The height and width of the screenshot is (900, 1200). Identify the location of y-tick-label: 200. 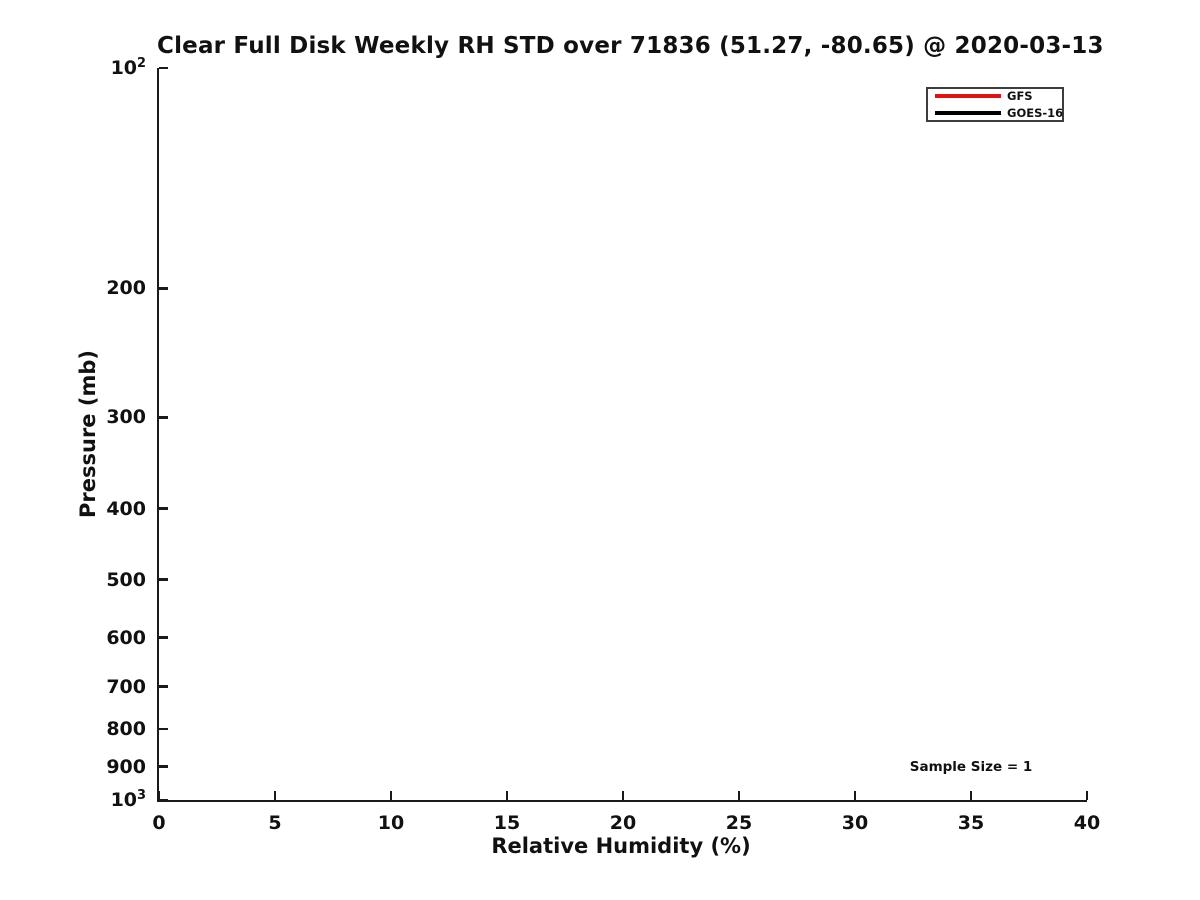
(126, 288).